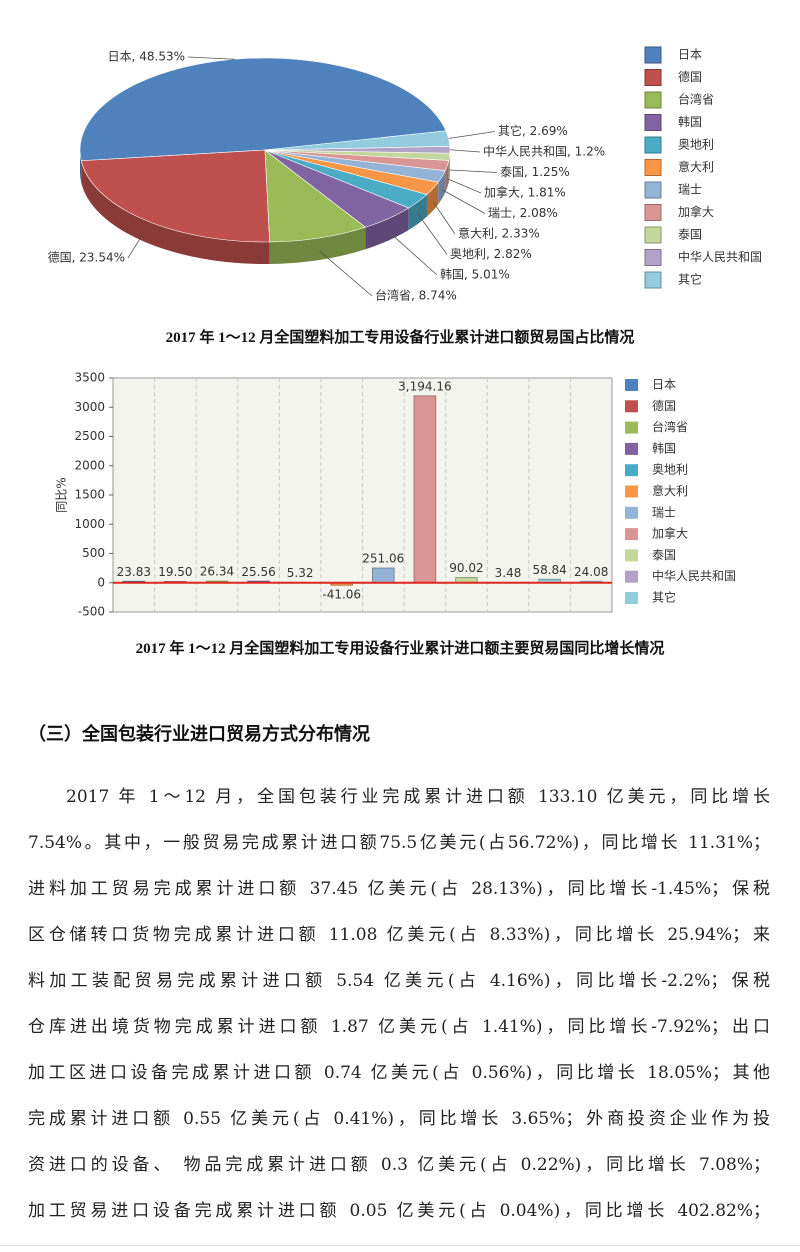 The width and height of the screenshot is (800, 1252). What do you see at coordinates (424, 386) in the screenshot?
I see `data-label: 3,194.16` at bounding box center [424, 386].